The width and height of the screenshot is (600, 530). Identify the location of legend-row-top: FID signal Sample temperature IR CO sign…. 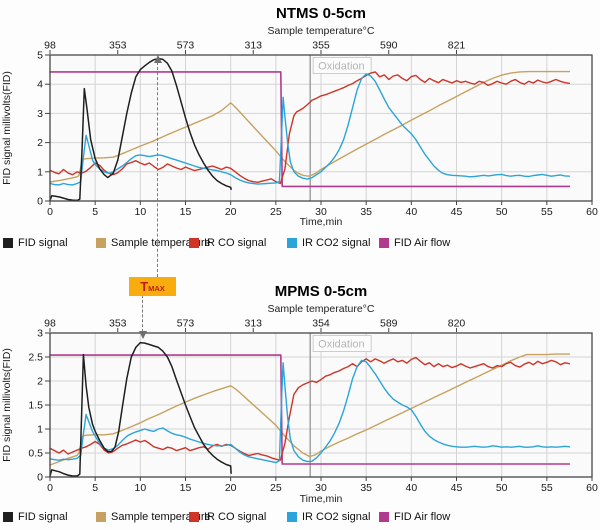
(300, 244).